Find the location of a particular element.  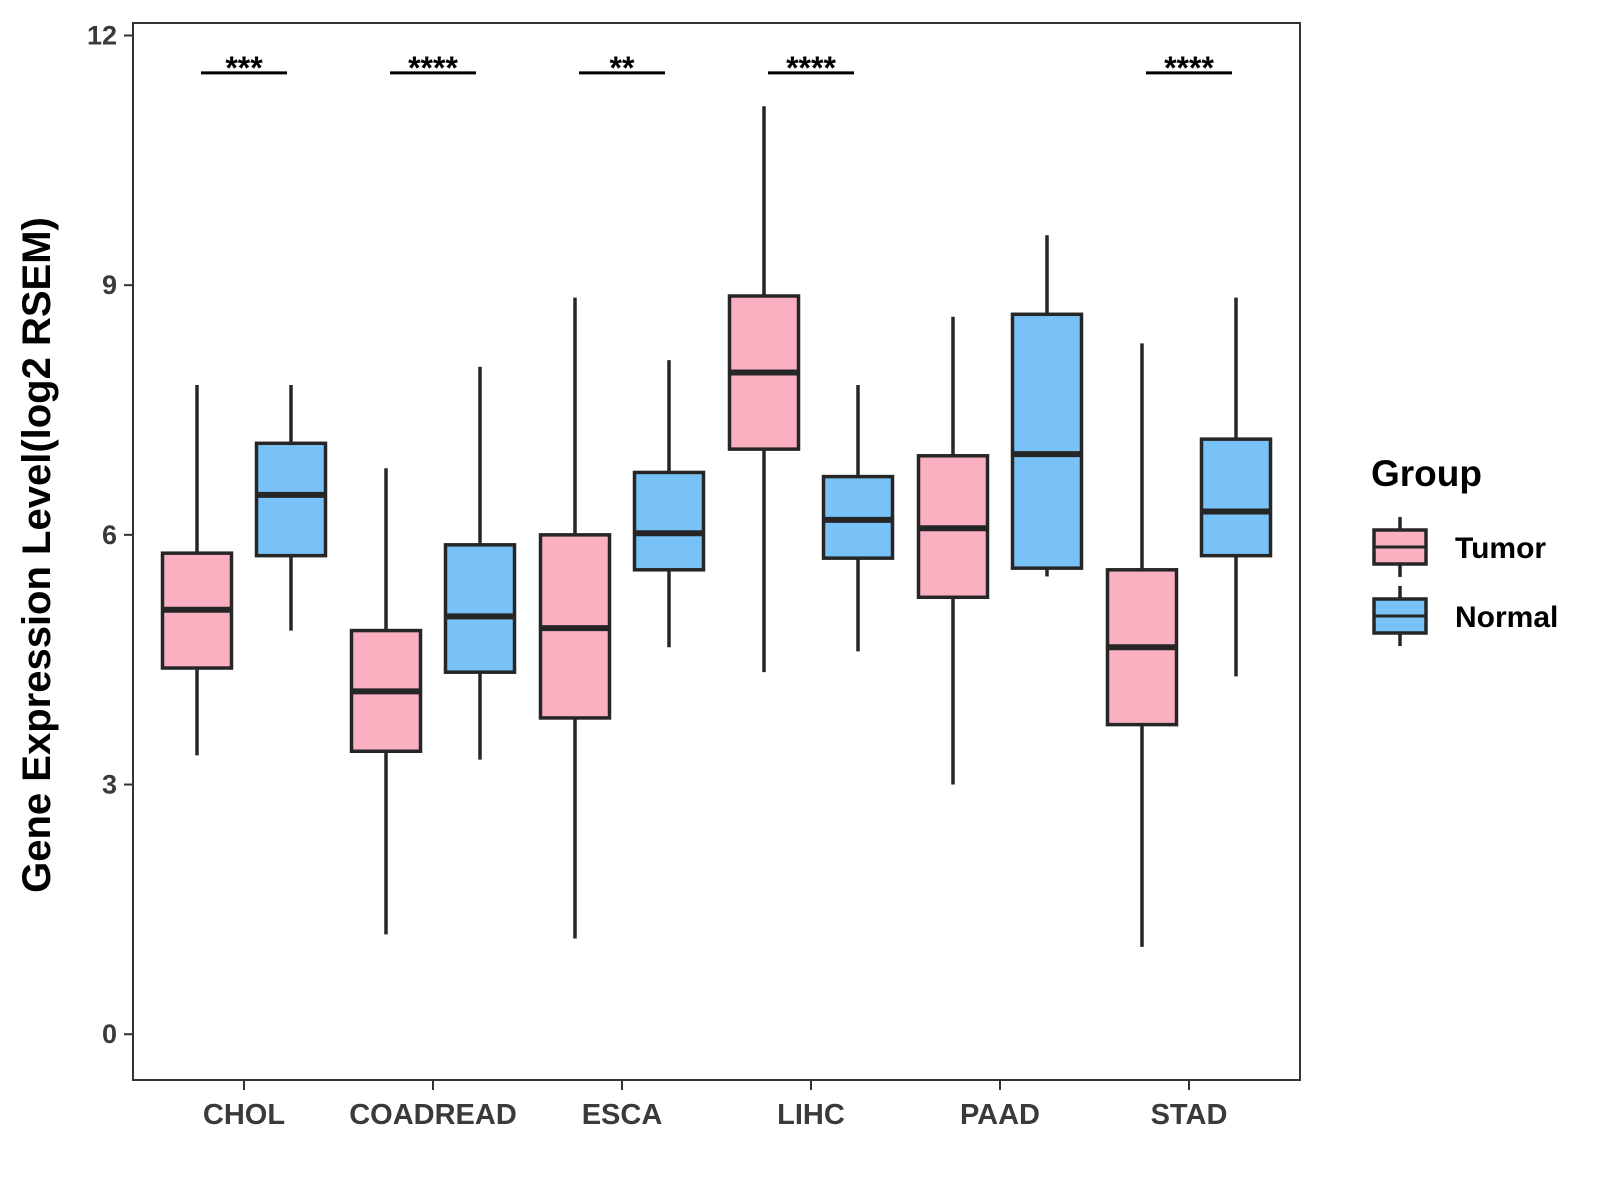

y-tick-label: 3 is located at coordinates (109, 785).